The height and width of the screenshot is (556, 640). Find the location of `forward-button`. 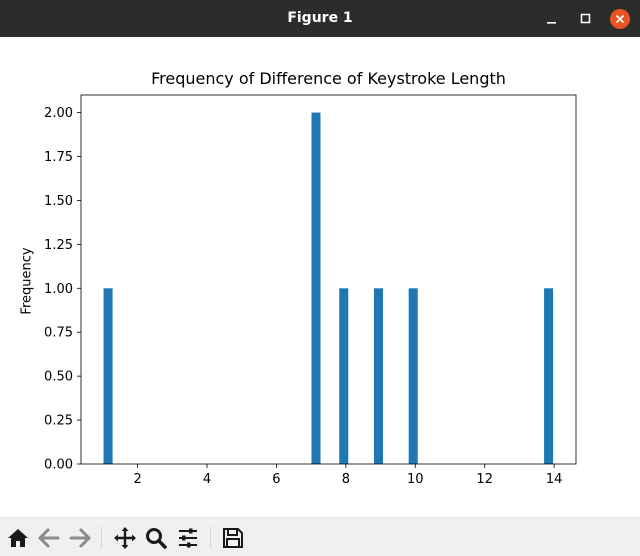

forward-button is located at coordinates (80, 538).